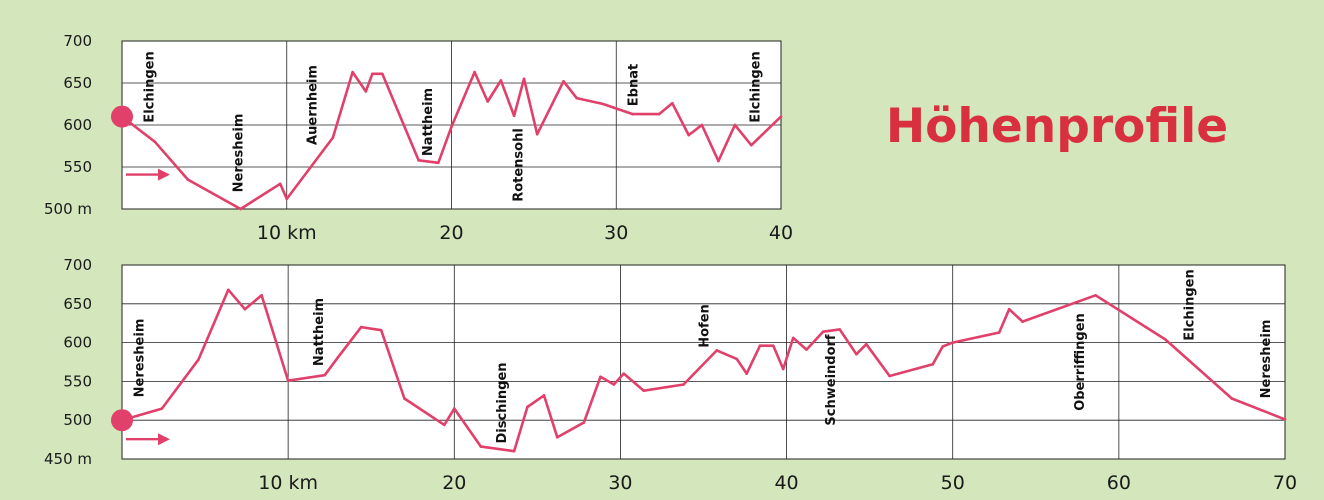 Image resolution: width=1324 pixels, height=500 pixels. I want to click on place-label: Auernheim, so click(312, 105).